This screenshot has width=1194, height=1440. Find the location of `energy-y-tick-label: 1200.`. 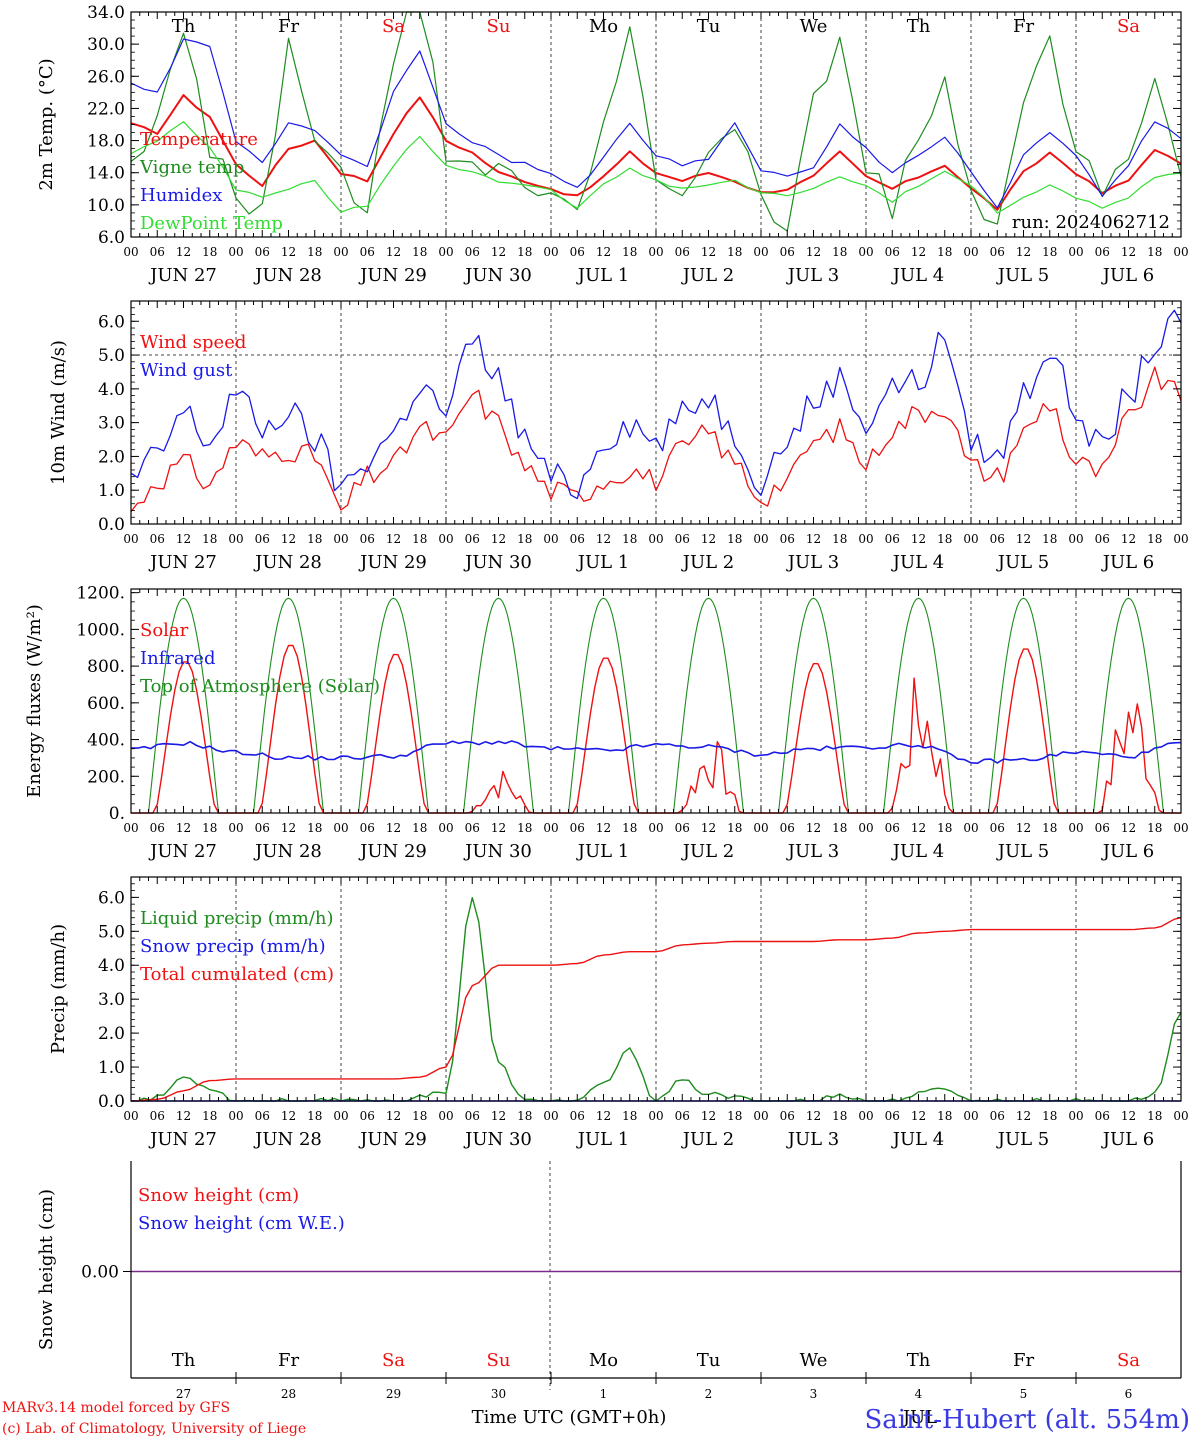

energy-y-tick-label: 1200. is located at coordinates (100, 594).